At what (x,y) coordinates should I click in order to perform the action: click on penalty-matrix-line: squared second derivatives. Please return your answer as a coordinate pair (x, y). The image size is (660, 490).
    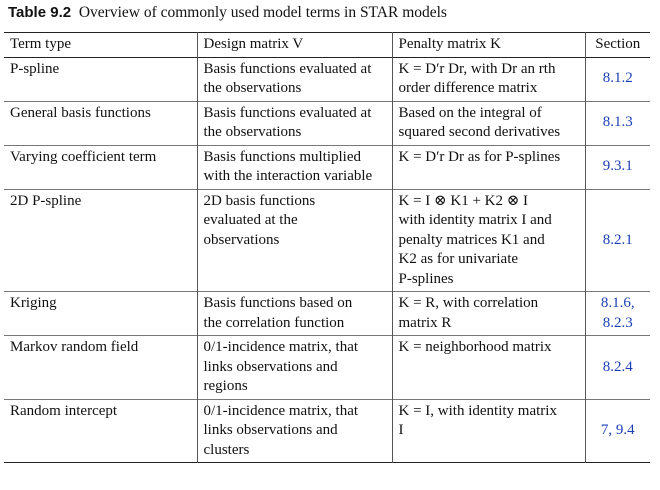
    Looking at the image, I should click on (479, 132).